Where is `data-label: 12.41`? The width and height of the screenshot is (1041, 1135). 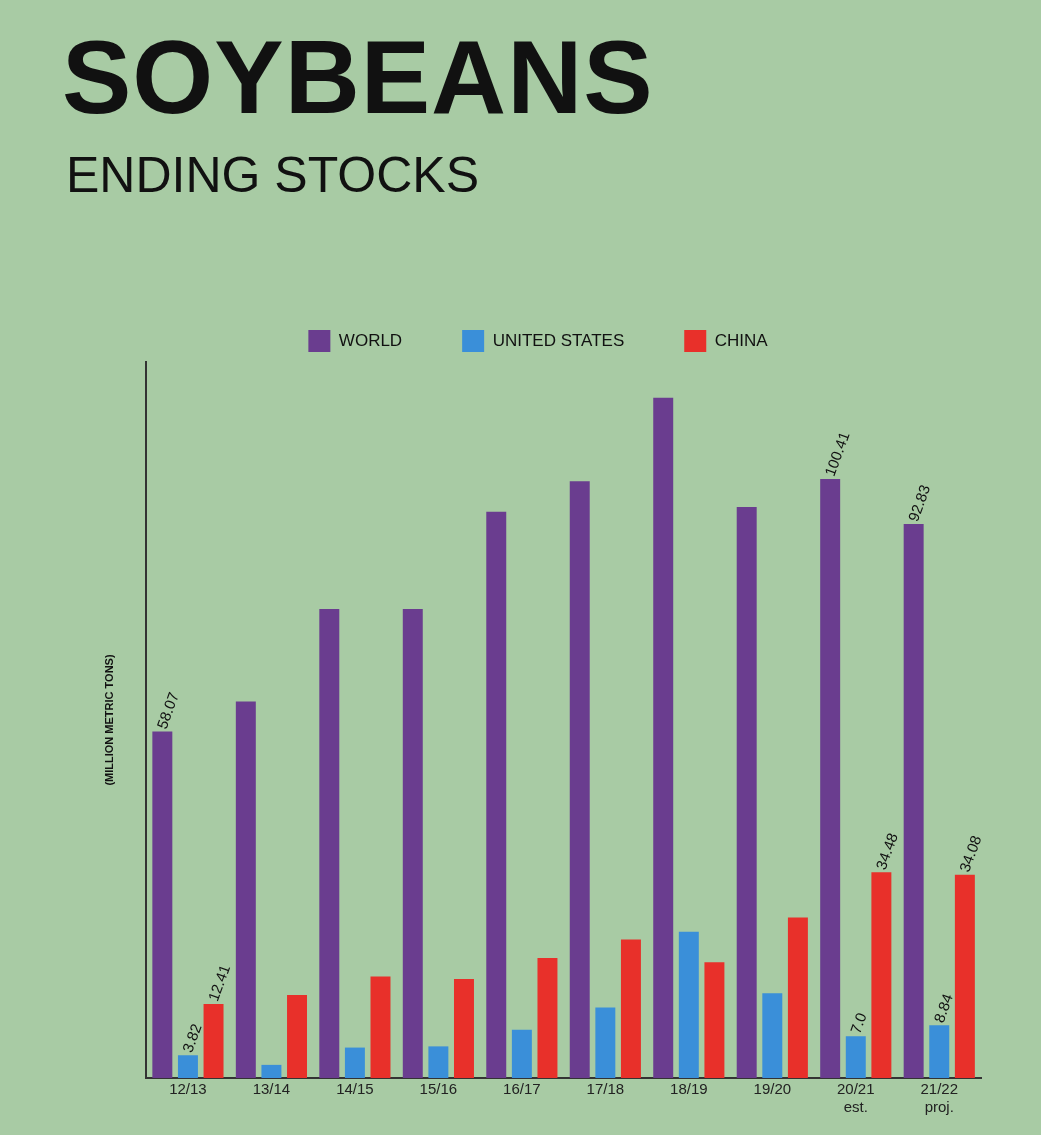 data-label: 12.41 is located at coordinates (219, 983).